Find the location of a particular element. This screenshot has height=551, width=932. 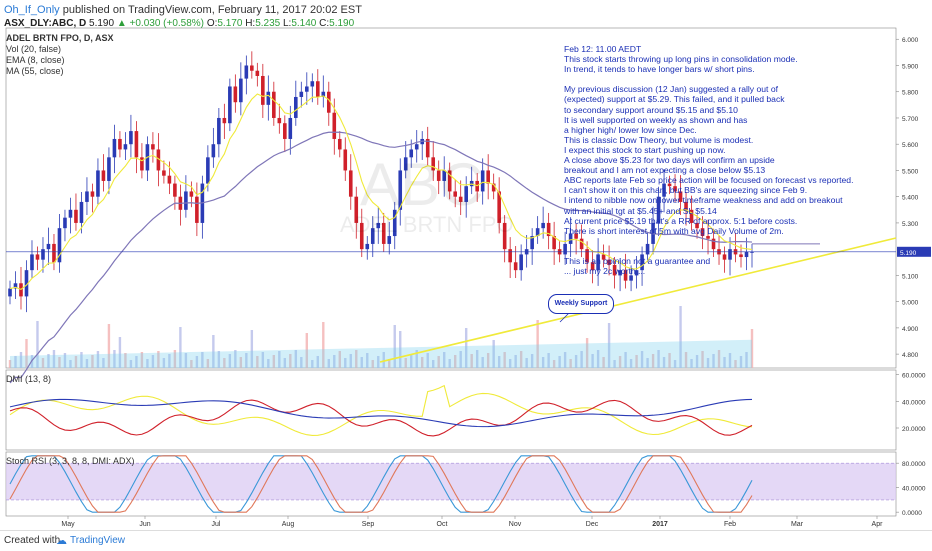

ohlc-low: 5.140 is located at coordinates (304, 23).